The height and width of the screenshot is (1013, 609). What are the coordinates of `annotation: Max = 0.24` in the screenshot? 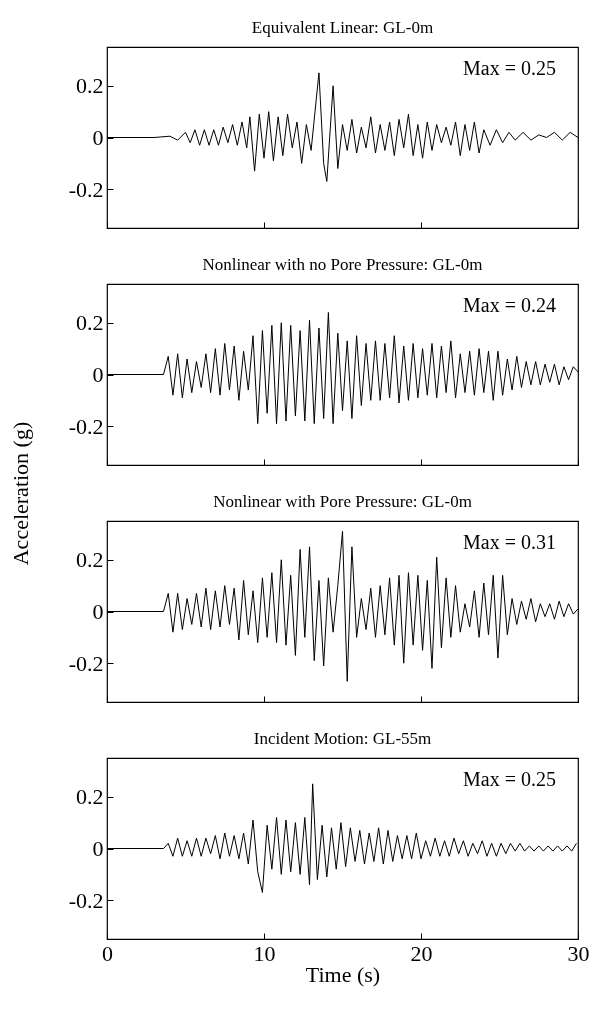 It's located at (509, 305).